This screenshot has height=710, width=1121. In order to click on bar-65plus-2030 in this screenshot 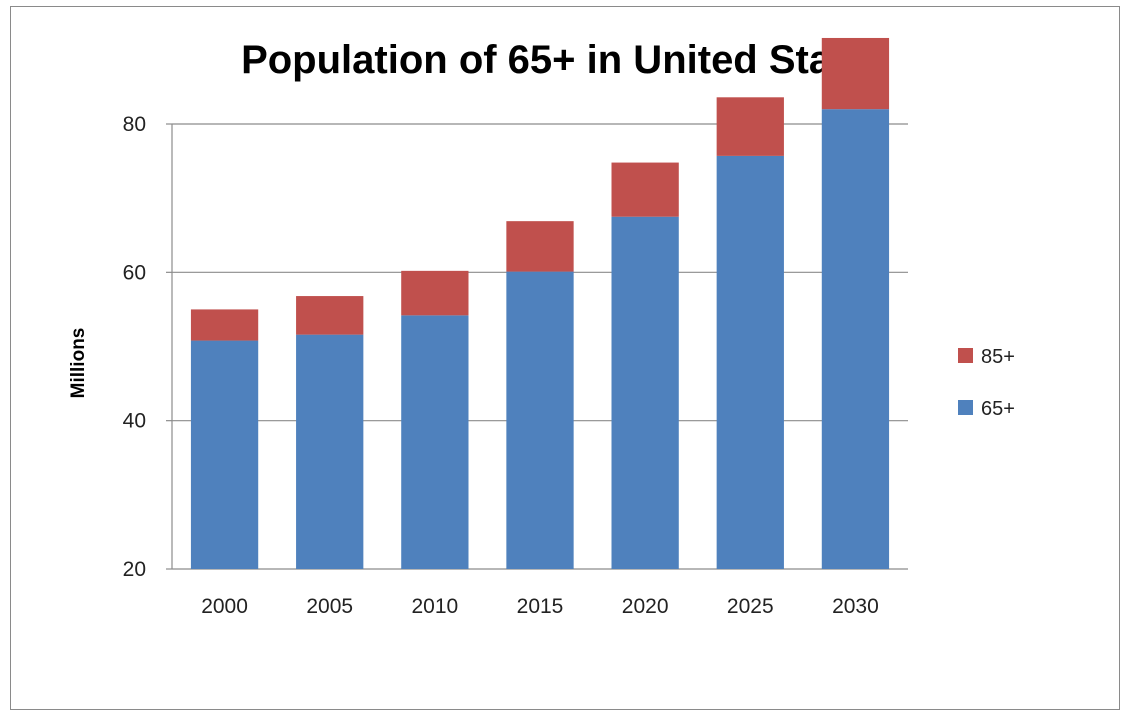, I will do `click(855, 339)`.